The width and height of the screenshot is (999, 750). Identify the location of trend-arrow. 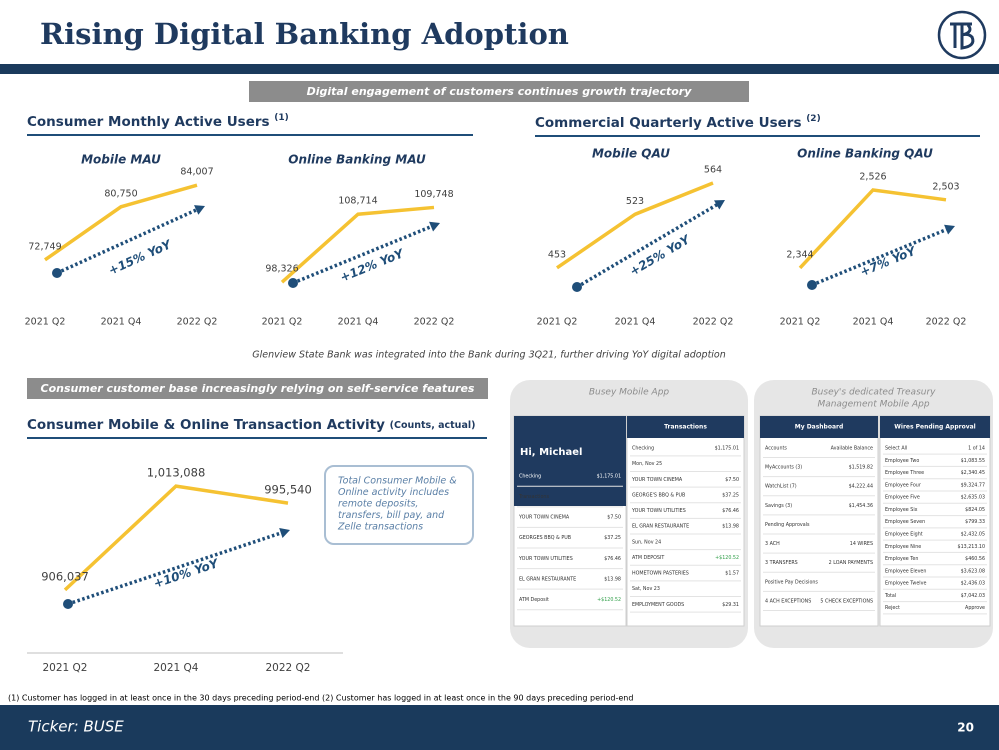
(363, 254).